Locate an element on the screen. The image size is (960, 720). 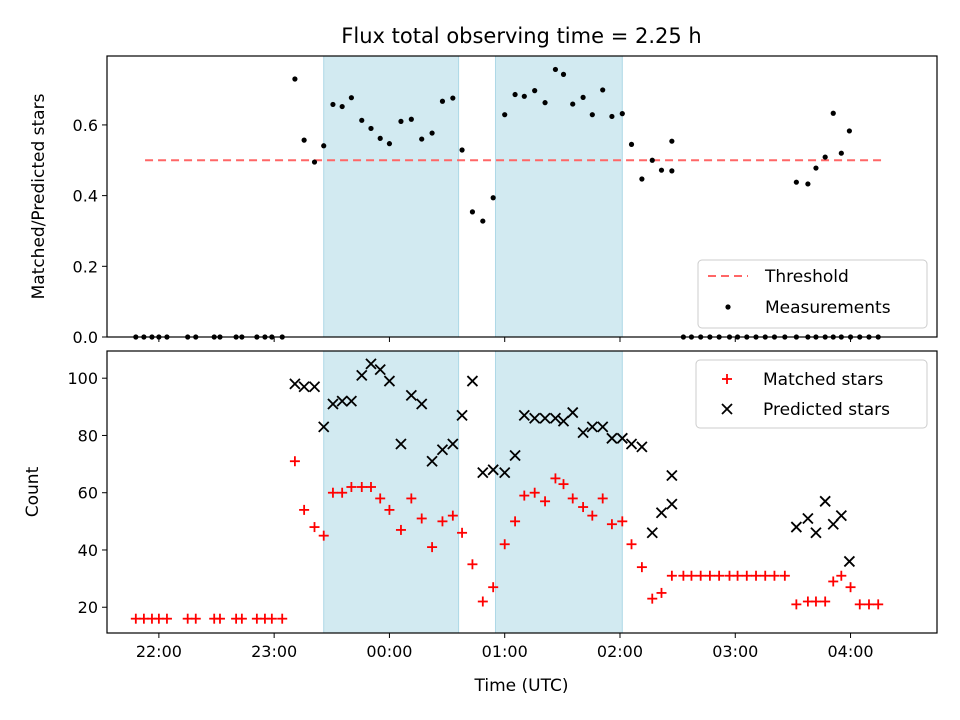
top-shaded-intervals is located at coordinates (473, 196).